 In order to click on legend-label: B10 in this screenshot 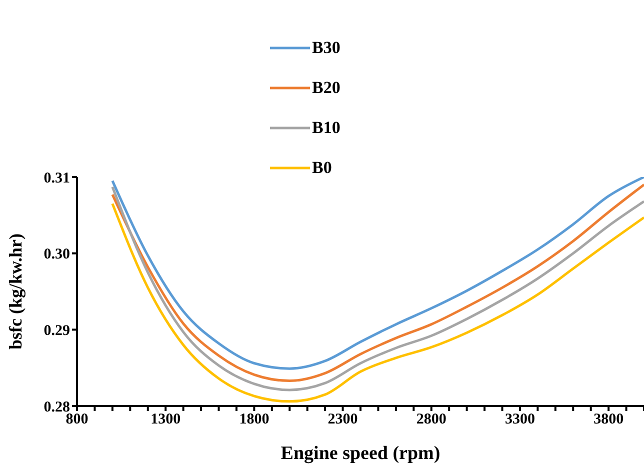, I will do `click(326, 128)`.